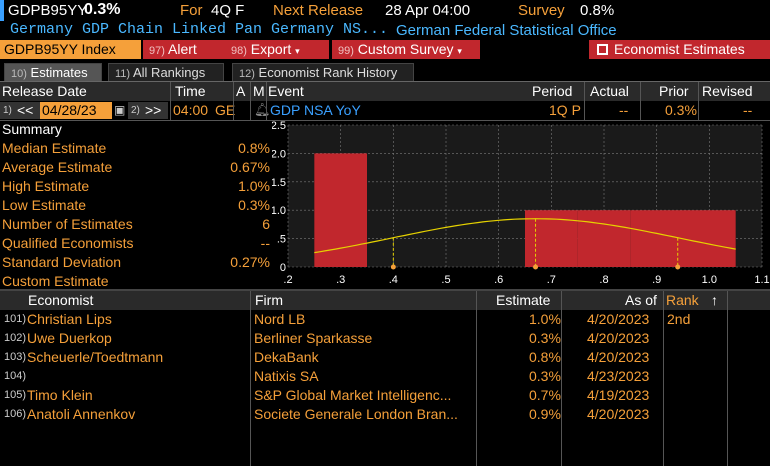 This screenshot has height=466, width=770. What do you see at coordinates (259, 91) in the screenshot?
I see `col-m: M` at bounding box center [259, 91].